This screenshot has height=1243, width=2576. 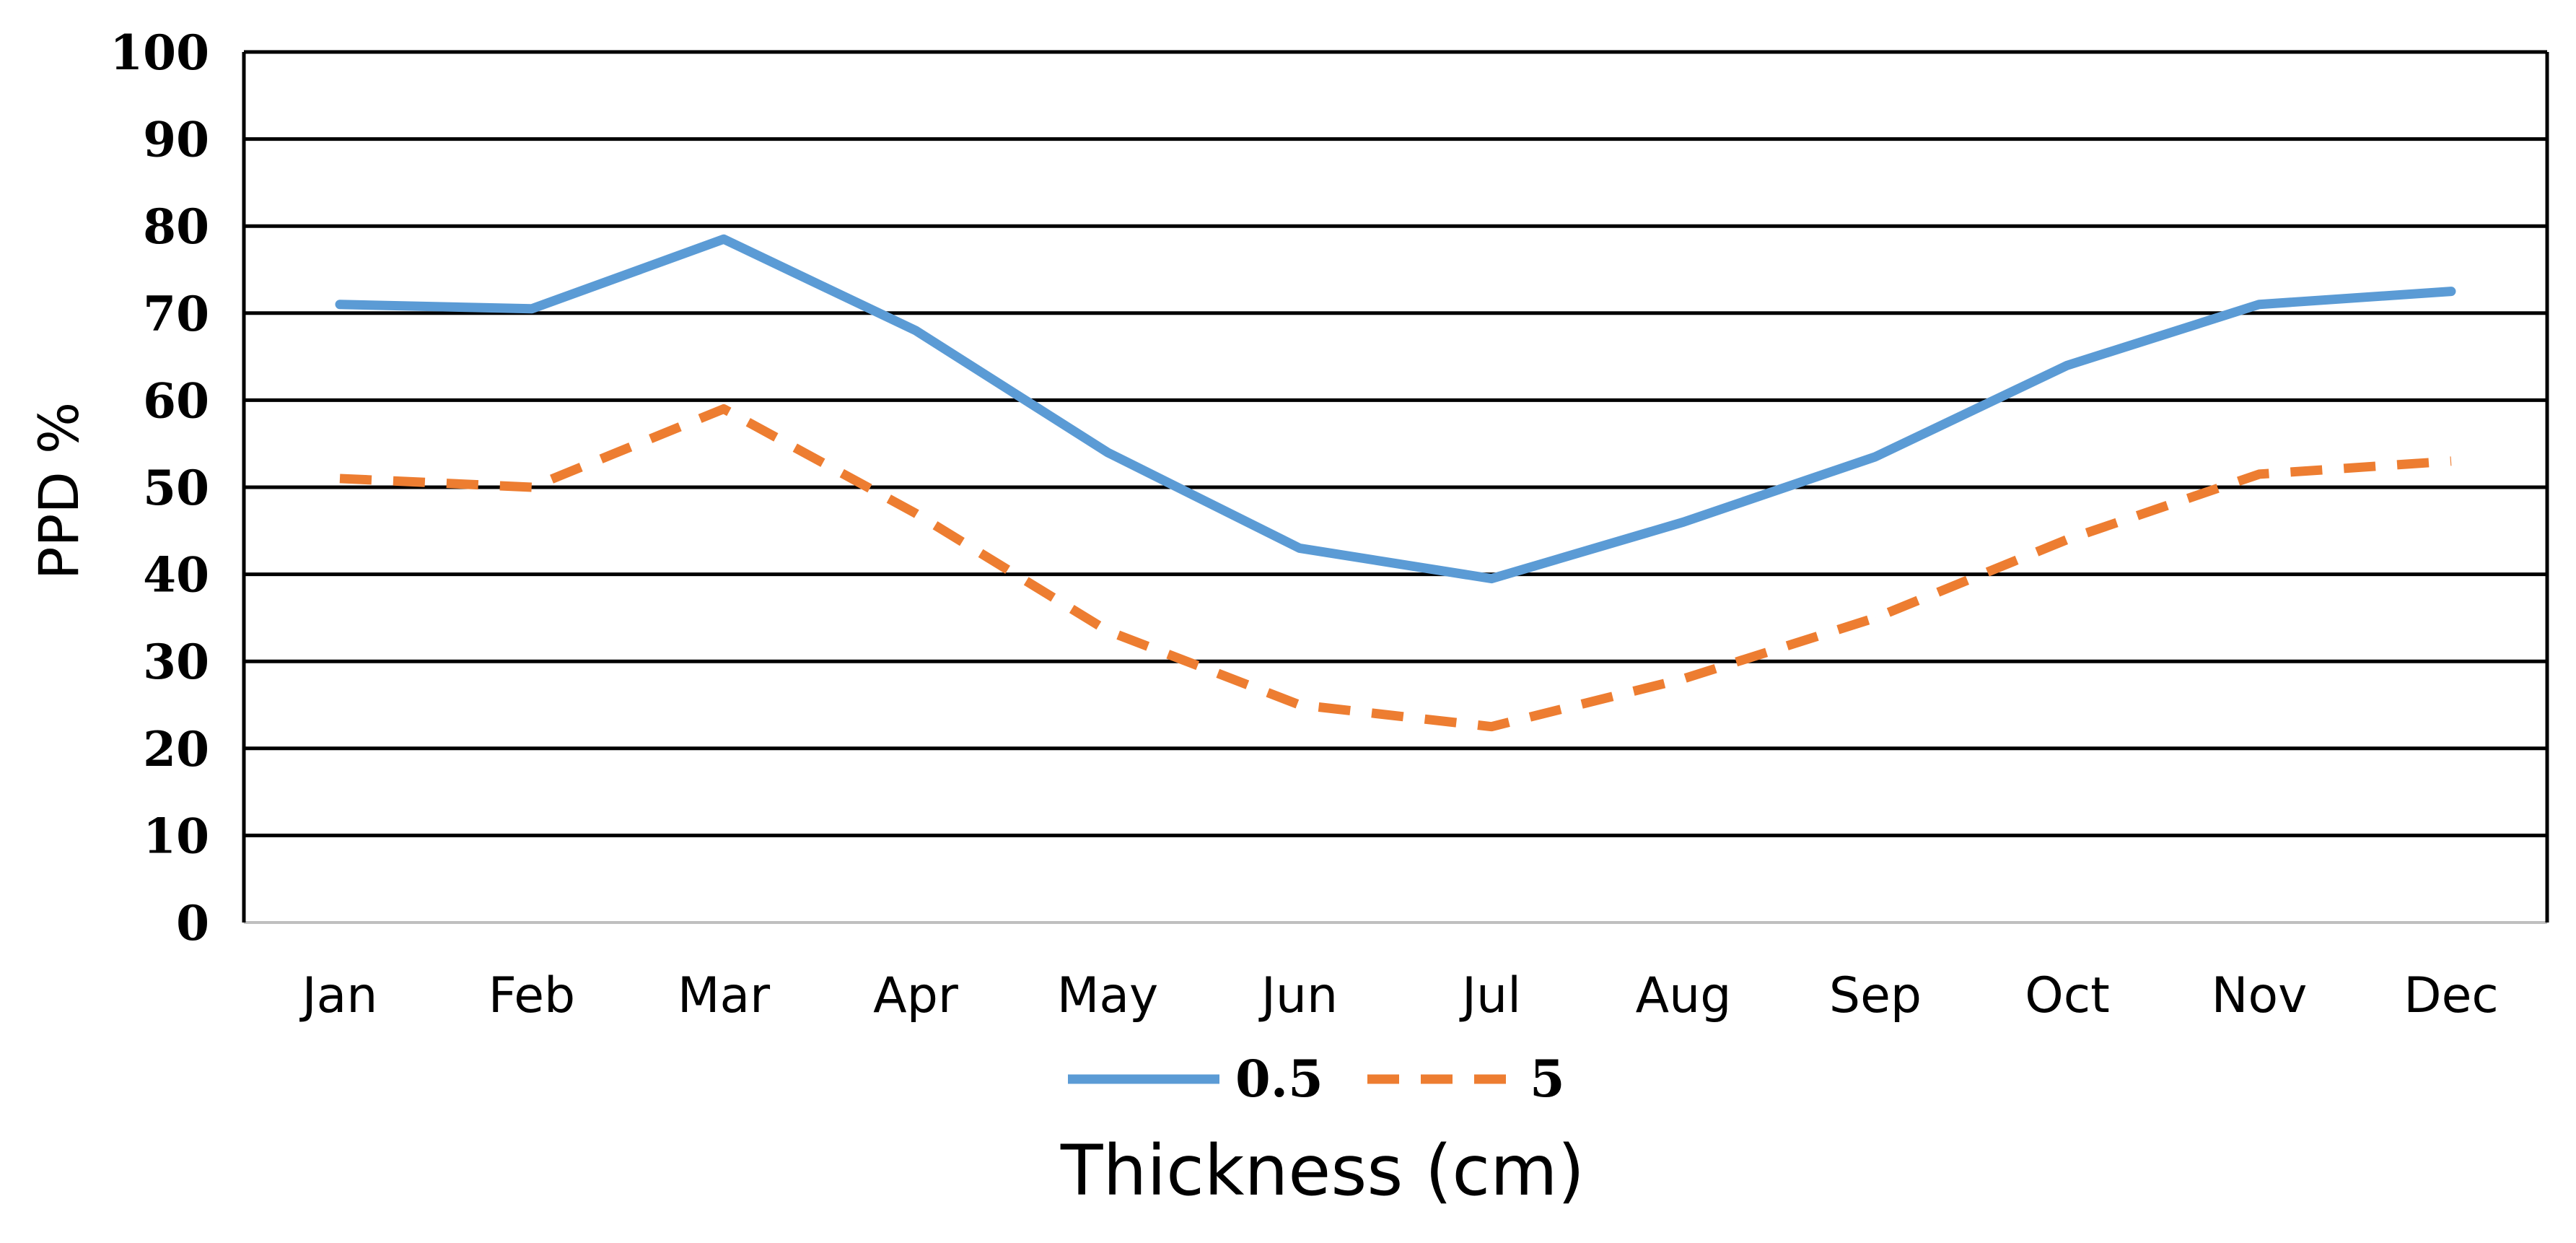 I want to click on x-tick-label: May, so click(x=1108, y=995).